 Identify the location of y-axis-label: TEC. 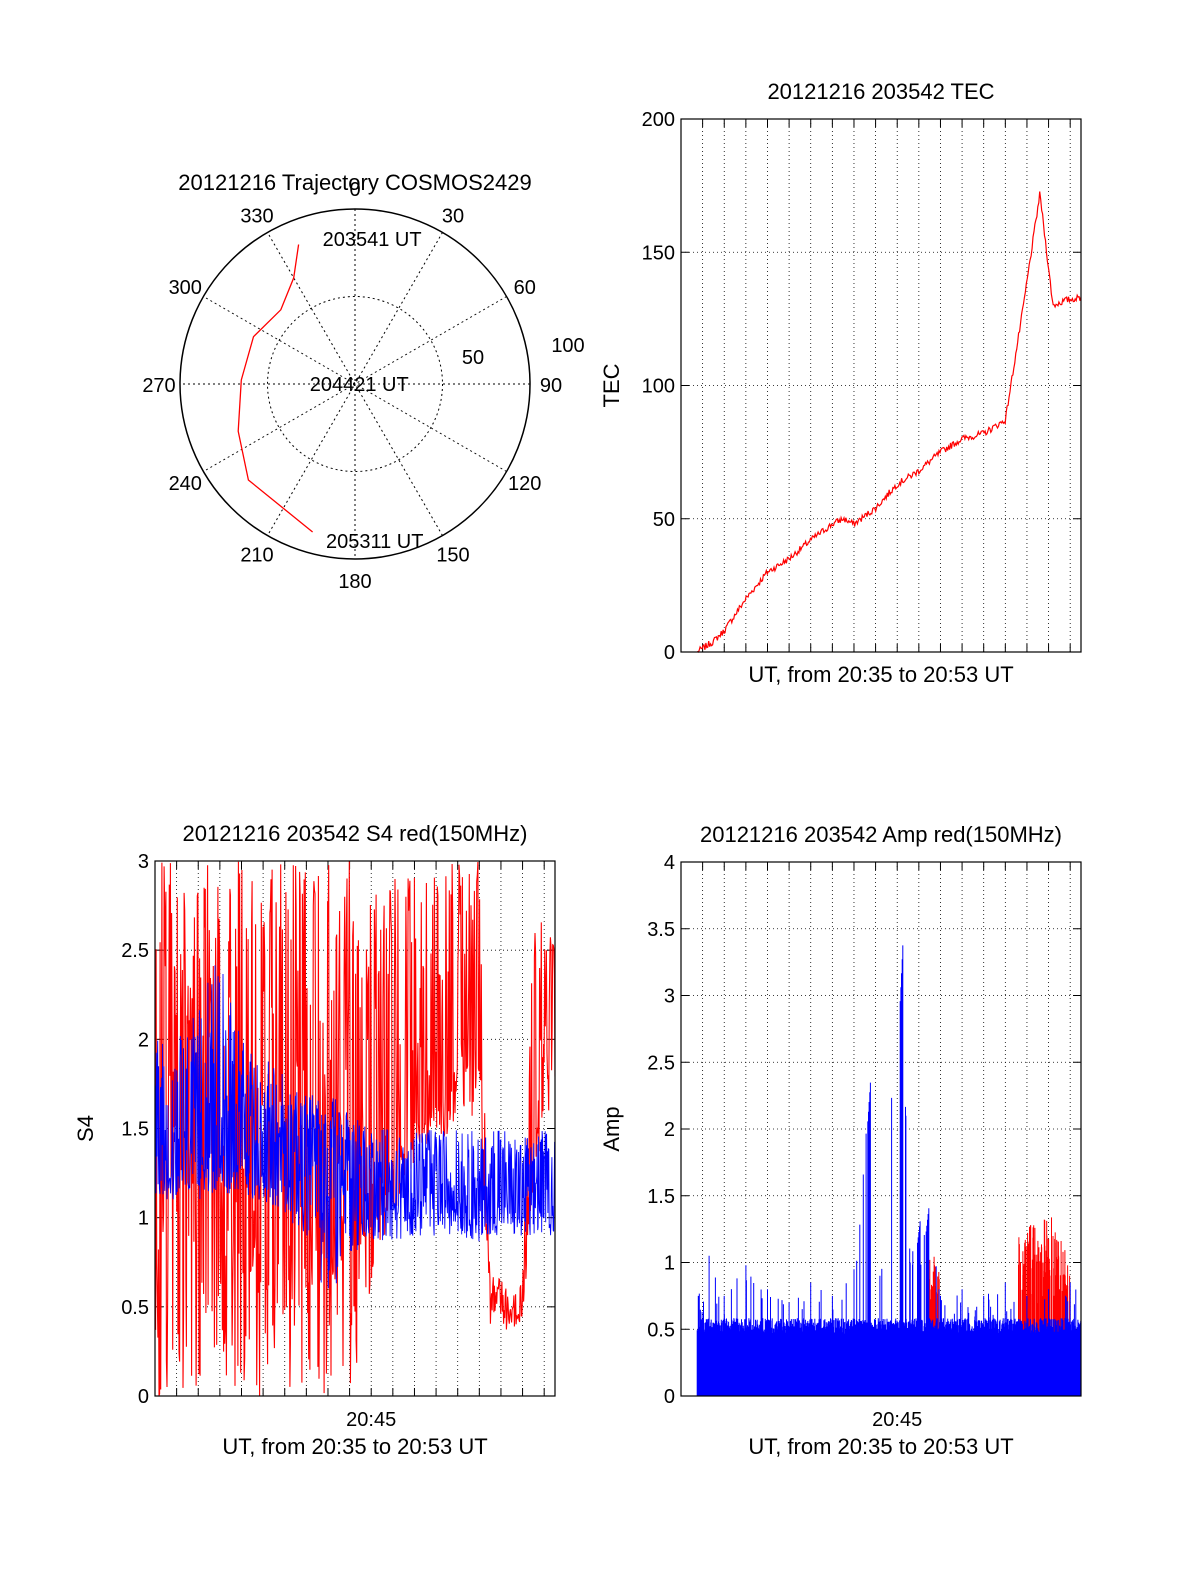
(611, 385).